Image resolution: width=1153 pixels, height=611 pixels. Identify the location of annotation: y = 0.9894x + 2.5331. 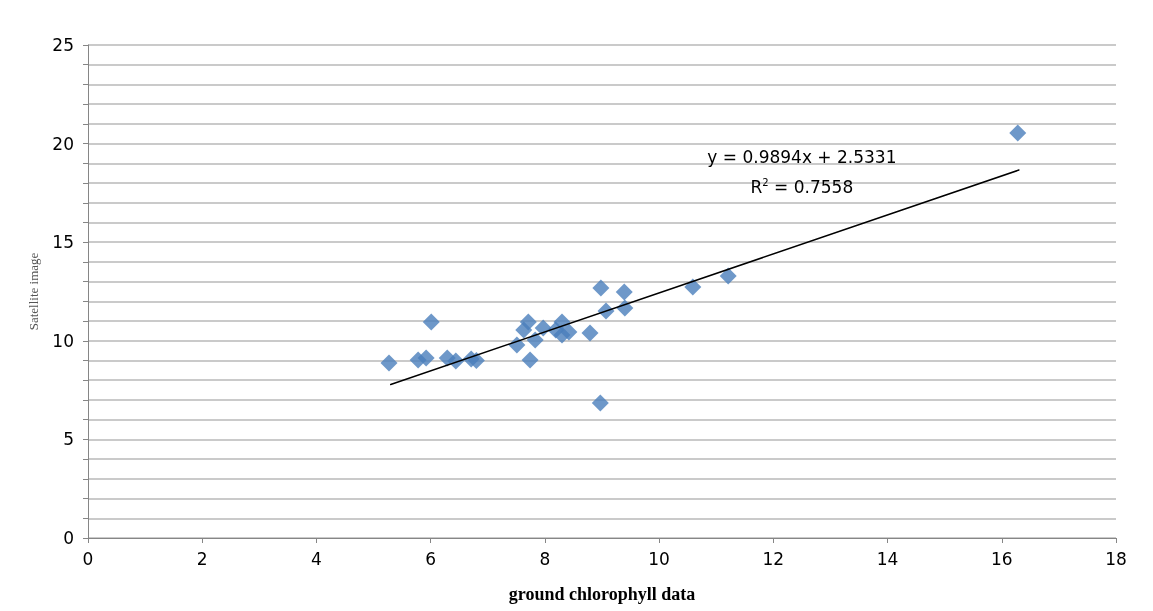
(802, 157).